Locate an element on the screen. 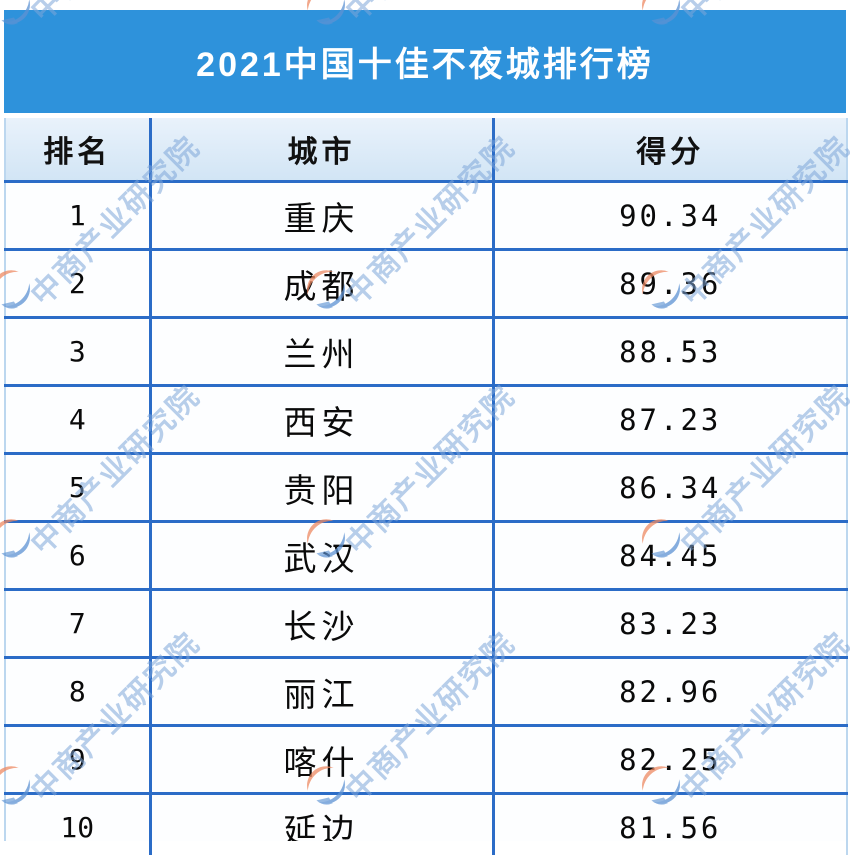  rank-cell: 8 is located at coordinates (77, 692).